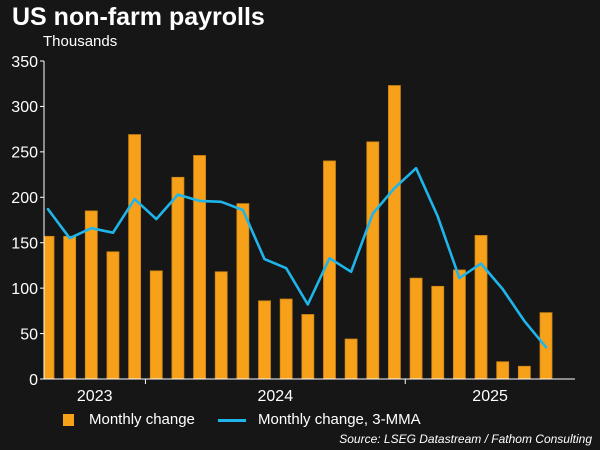 This screenshot has height=450, width=600. I want to click on legend-bar-swatch, so click(68, 420).